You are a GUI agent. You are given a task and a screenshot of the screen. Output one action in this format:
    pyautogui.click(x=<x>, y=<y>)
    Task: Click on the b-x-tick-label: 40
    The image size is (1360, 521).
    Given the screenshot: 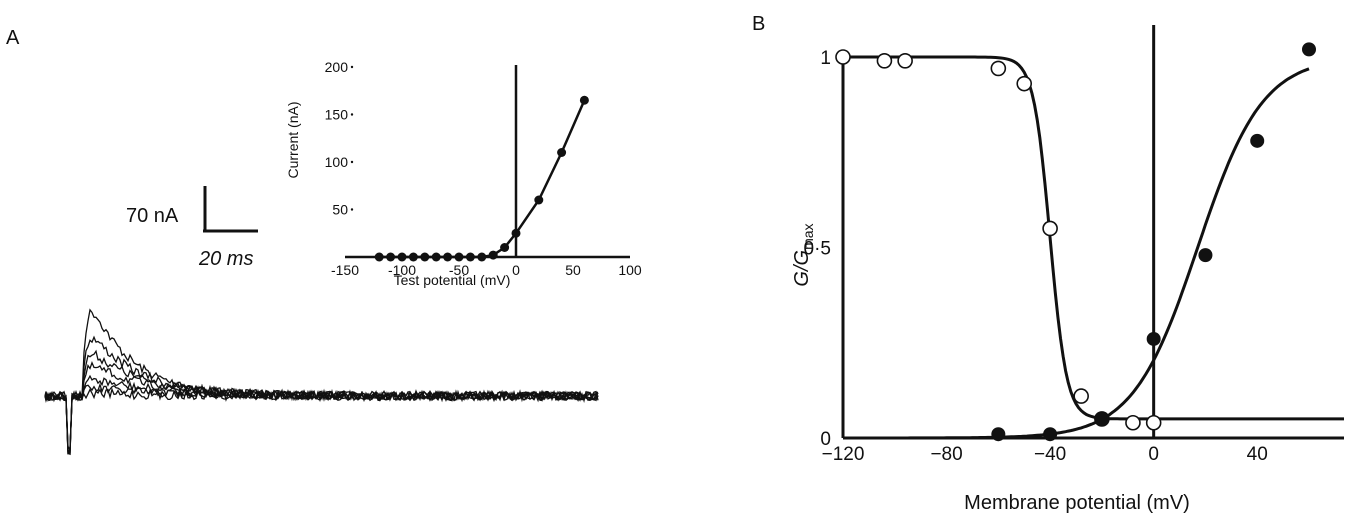 What is the action you would take?
    pyautogui.click(x=1257, y=454)
    